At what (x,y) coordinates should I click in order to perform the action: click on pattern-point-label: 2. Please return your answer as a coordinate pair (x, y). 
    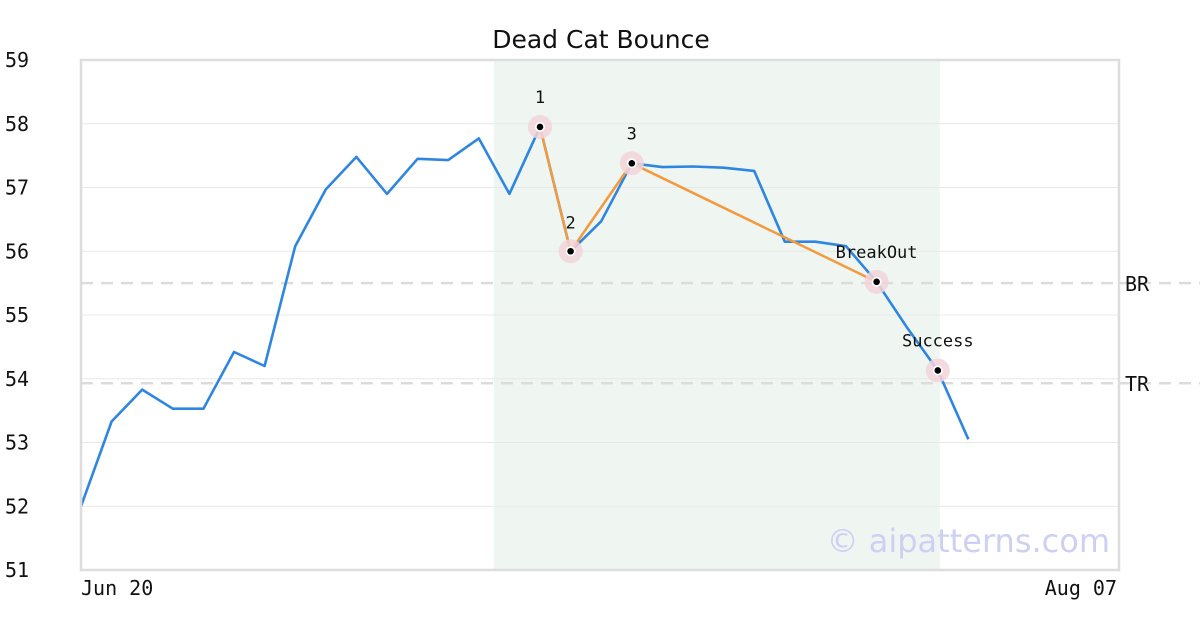
    Looking at the image, I should click on (570, 223).